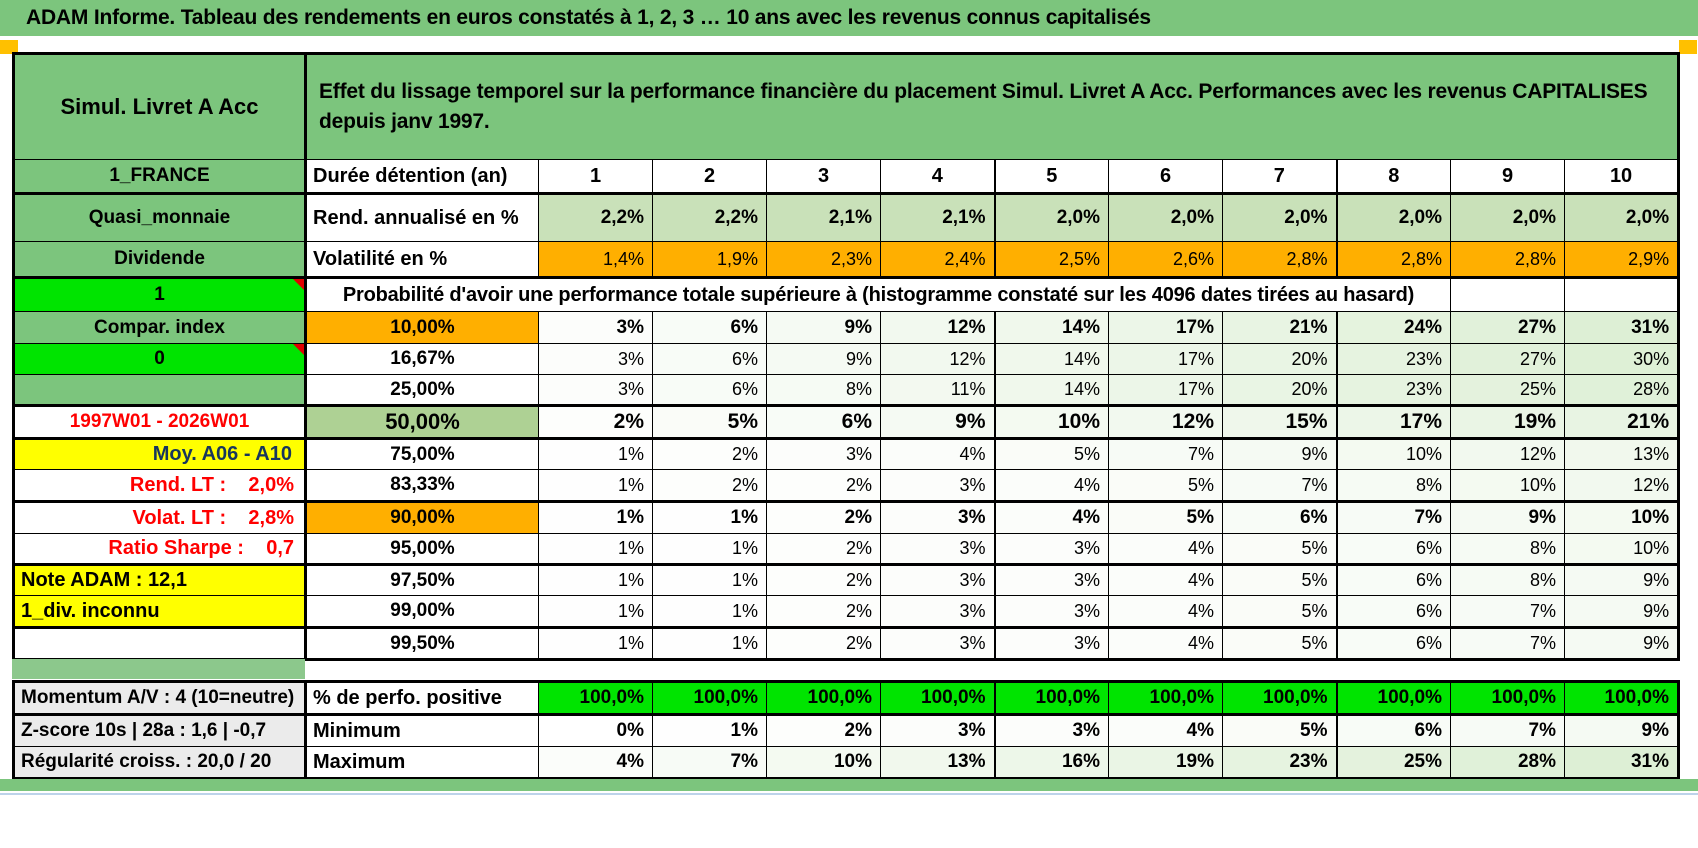 Image resolution: width=1698 pixels, height=848 pixels. What do you see at coordinates (1280, 177) in the screenshot?
I see `cell-duration-7: 7` at bounding box center [1280, 177].